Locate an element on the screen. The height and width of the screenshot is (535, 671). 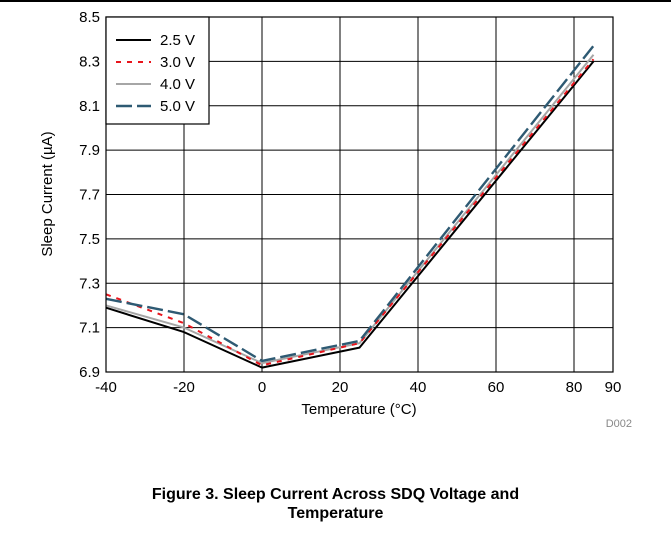
y-tick-label: 7.9 is located at coordinates (89, 150).